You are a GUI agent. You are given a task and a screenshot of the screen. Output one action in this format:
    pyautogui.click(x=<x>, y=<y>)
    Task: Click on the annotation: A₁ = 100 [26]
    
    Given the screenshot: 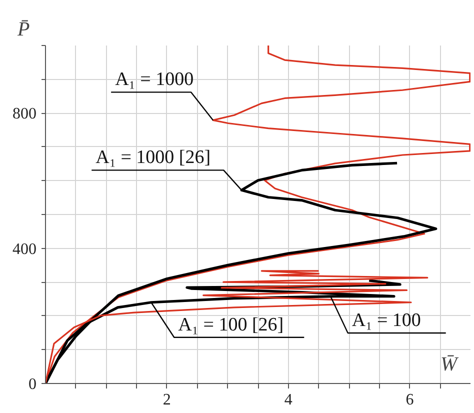 What is the action you would take?
    pyautogui.click(x=231, y=325)
    